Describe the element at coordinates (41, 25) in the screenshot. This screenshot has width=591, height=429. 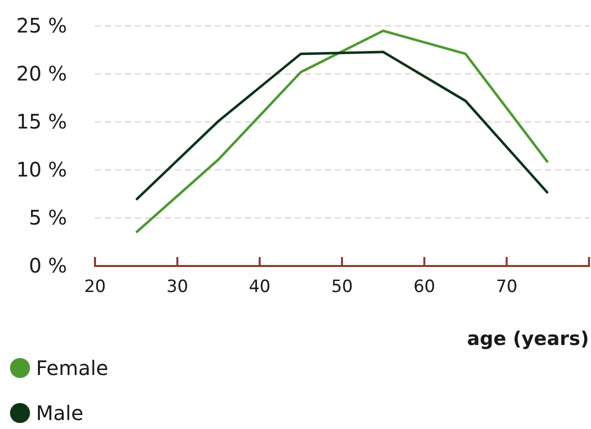
I see `y-tick-label: 25 %` at that location.